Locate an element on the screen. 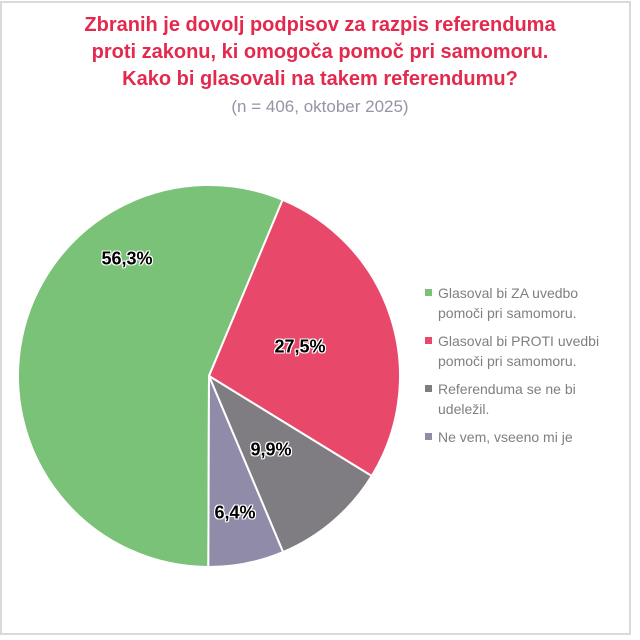  legend-item-ne-bi-udelezil: Referenduma se ne bi udeležil. is located at coordinates (523, 399).